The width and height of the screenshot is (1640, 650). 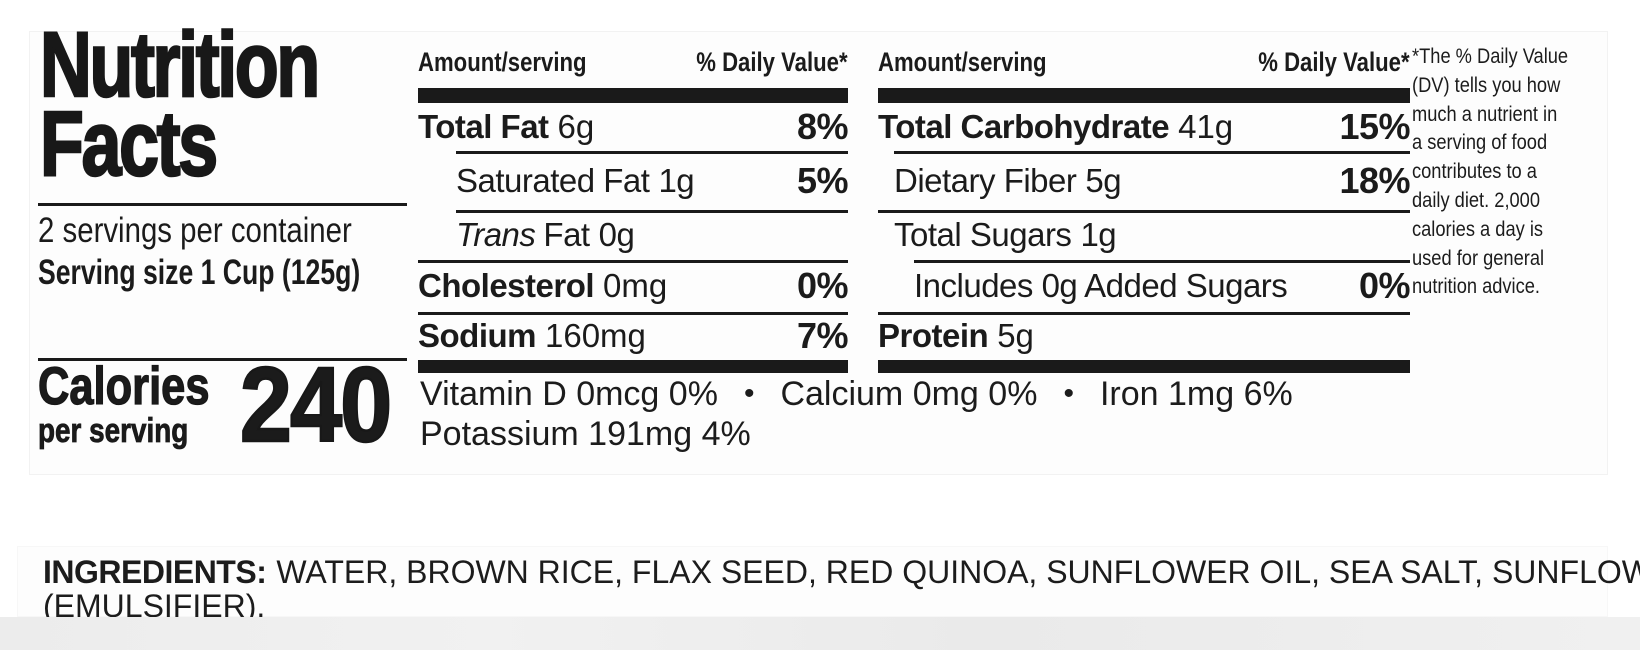 What do you see at coordinates (477, 335) in the screenshot?
I see `nutrient-label: Sodium` at bounding box center [477, 335].